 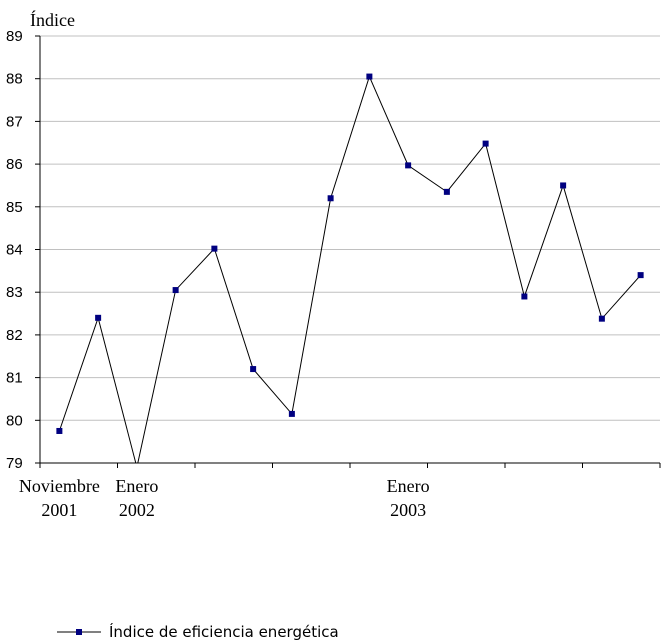 I want to click on legend-marker-symbol, so click(x=79, y=632).